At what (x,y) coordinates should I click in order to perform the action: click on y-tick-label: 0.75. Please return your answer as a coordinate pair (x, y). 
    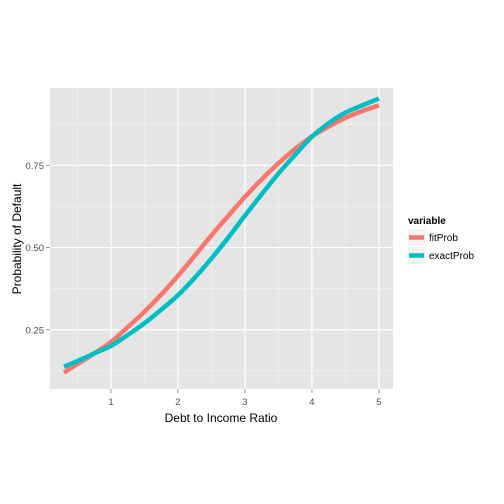
    Looking at the image, I should click on (35, 166).